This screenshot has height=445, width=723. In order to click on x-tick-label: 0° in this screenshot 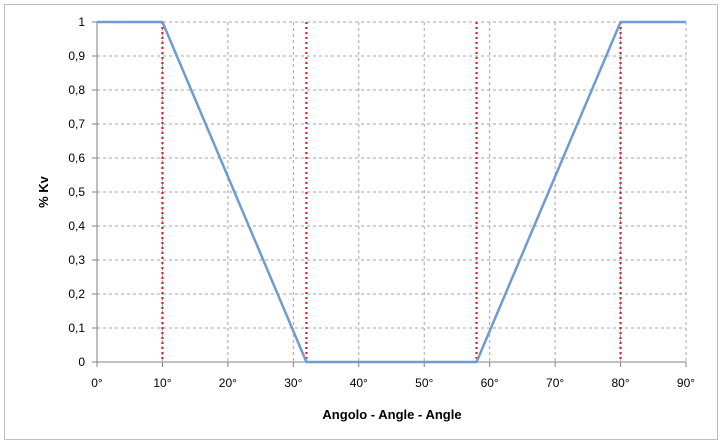, I will do `click(97, 383)`.